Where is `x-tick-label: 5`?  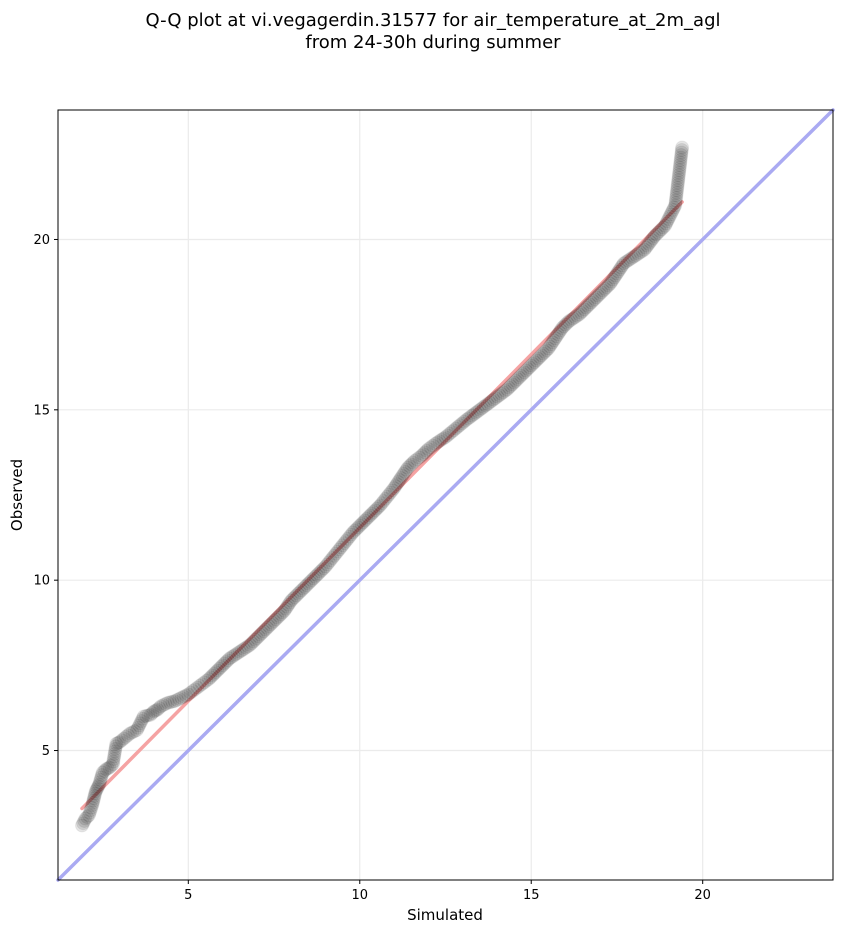 x-tick-label: 5 is located at coordinates (188, 895).